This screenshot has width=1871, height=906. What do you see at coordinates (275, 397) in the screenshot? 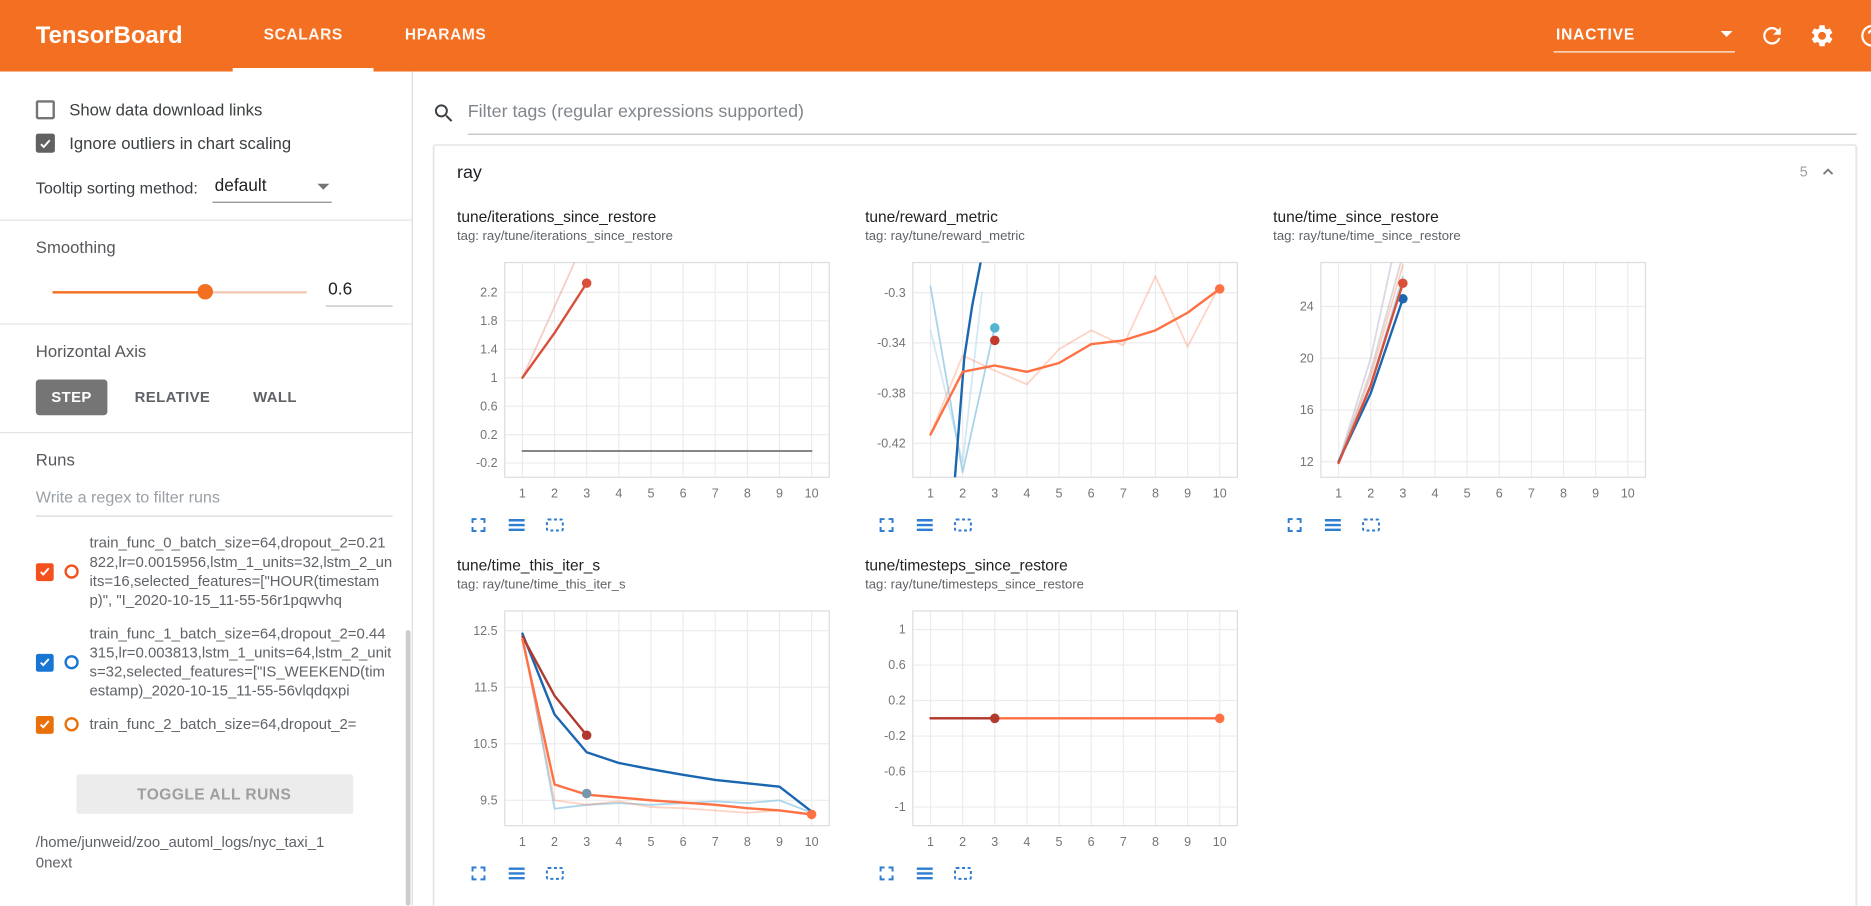
I see `axis-button-wall: WALL` at bounding box center [275, 397].